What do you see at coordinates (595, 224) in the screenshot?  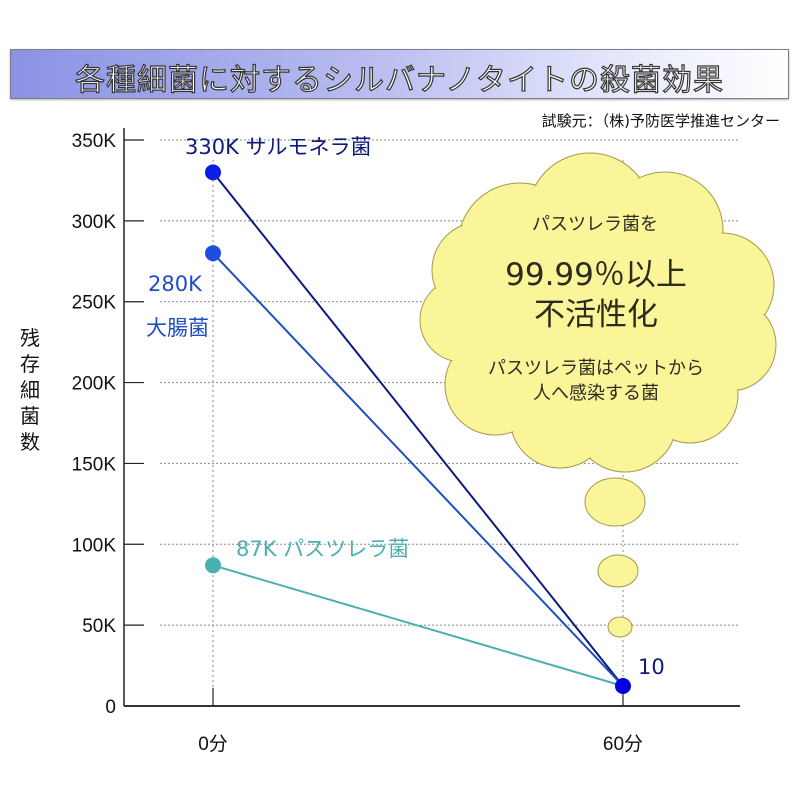 I see `callout-line1: パスツレラ菌を` at bounding box center [595, 224].